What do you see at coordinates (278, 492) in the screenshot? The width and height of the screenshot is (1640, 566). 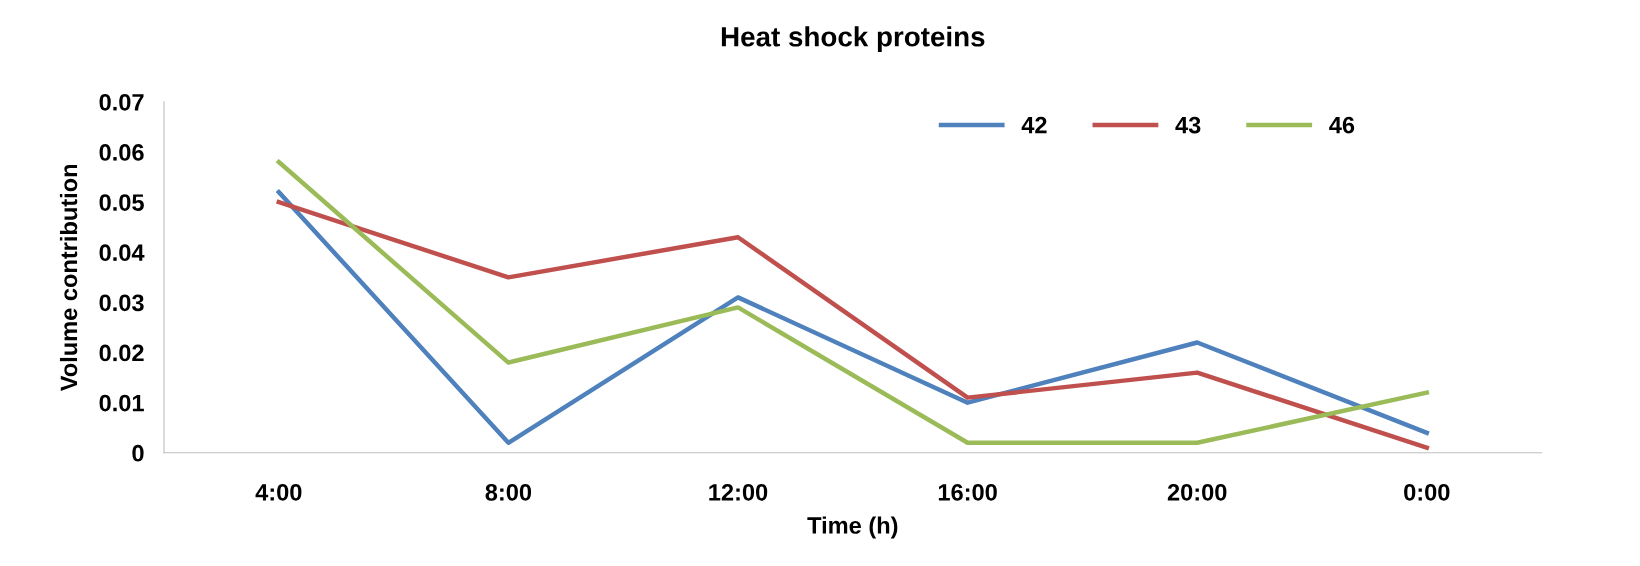 I see `x-tick-label: 4:00` at bounding box center [278, 492].